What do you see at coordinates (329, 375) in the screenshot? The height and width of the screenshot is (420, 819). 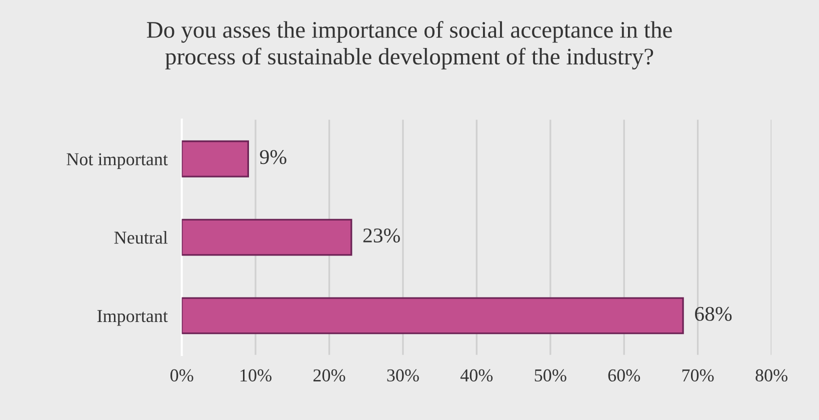 I see `x-tick-label: 20%` at bounding box center [329, 375].